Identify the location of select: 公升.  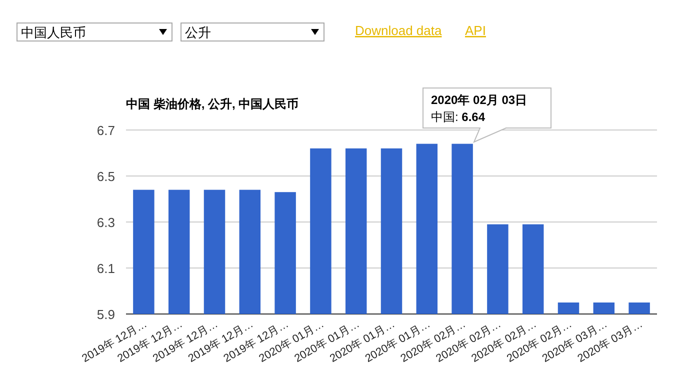
(252, 32).